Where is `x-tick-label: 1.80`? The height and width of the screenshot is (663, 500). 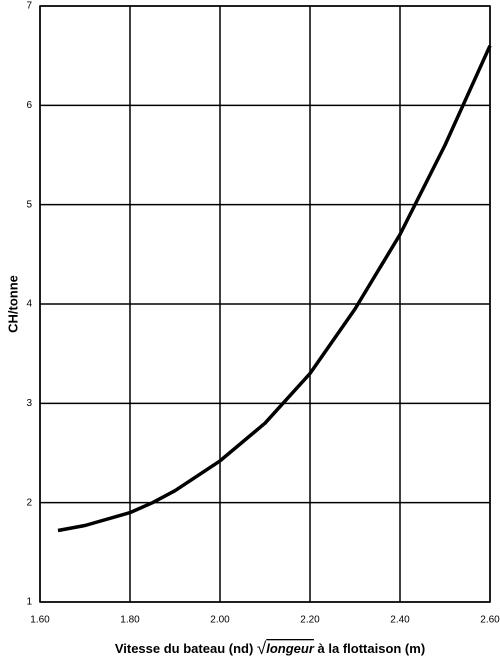 x-tick-label: 1.80 is located at coordinates (130, 620).